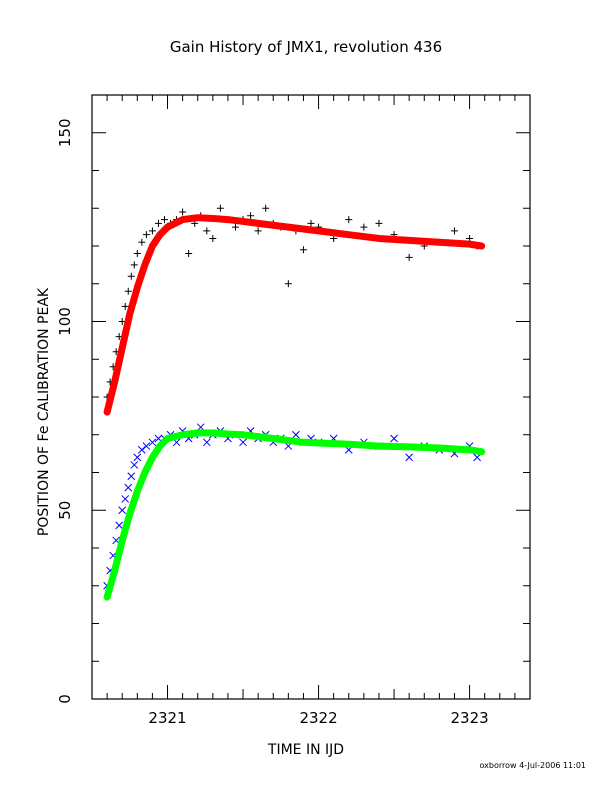  Describe the element at coordinates (306, 47) in the screenshot. I see `chart-title: Gain History of JMX1, revolution 436` at that location.